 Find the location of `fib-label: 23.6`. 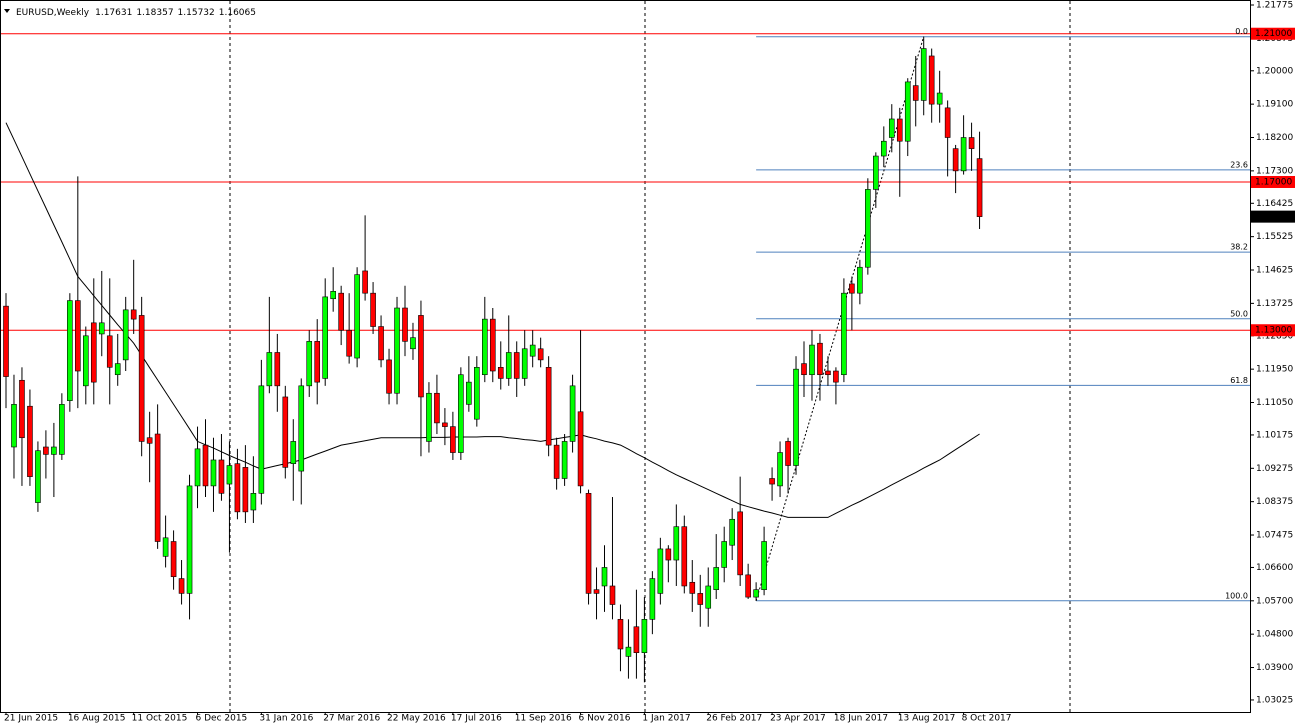

fib-label: 23.6 is located at coordinates (1239, 164).